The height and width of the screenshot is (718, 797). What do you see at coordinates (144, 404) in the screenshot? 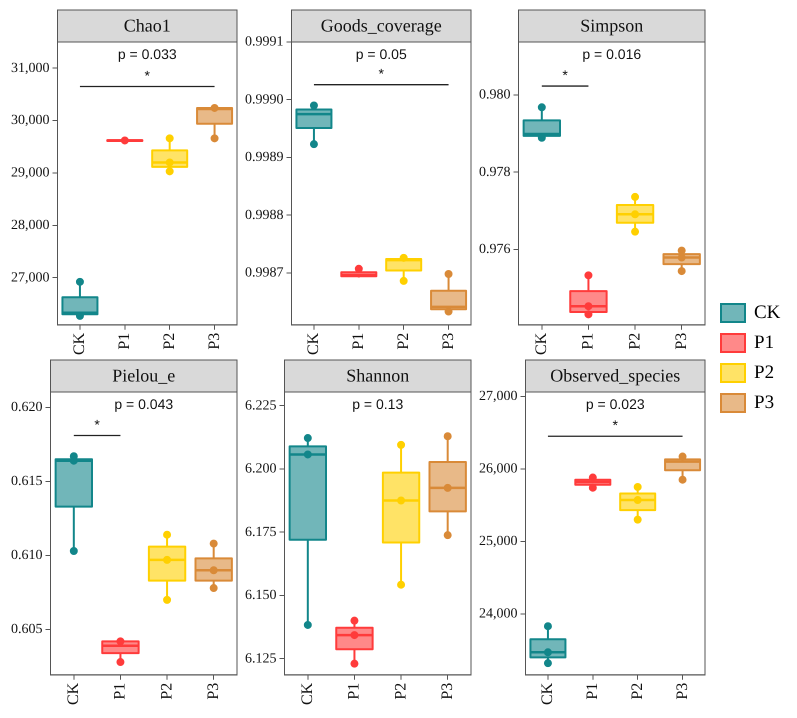
I see `annotation: p = 0.043` at bounding box center [144, 404].